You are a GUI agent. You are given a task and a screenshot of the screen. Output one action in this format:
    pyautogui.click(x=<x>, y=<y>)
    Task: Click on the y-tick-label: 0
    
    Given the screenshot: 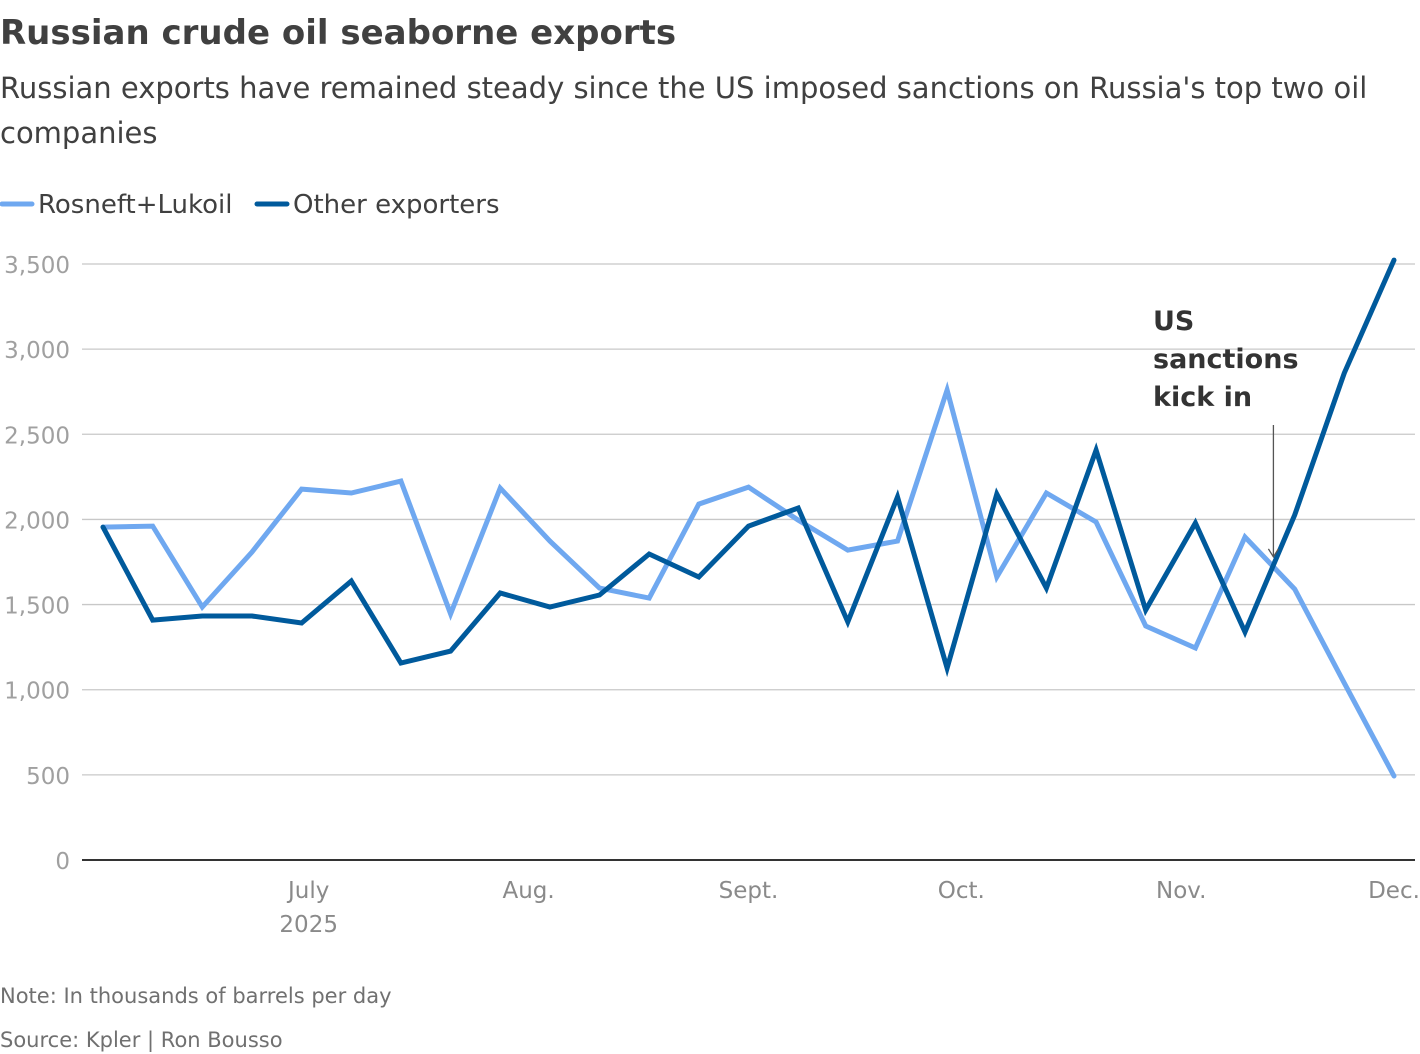 What is the action you would take?
    pyautogui.click(x=62, y=862)
    